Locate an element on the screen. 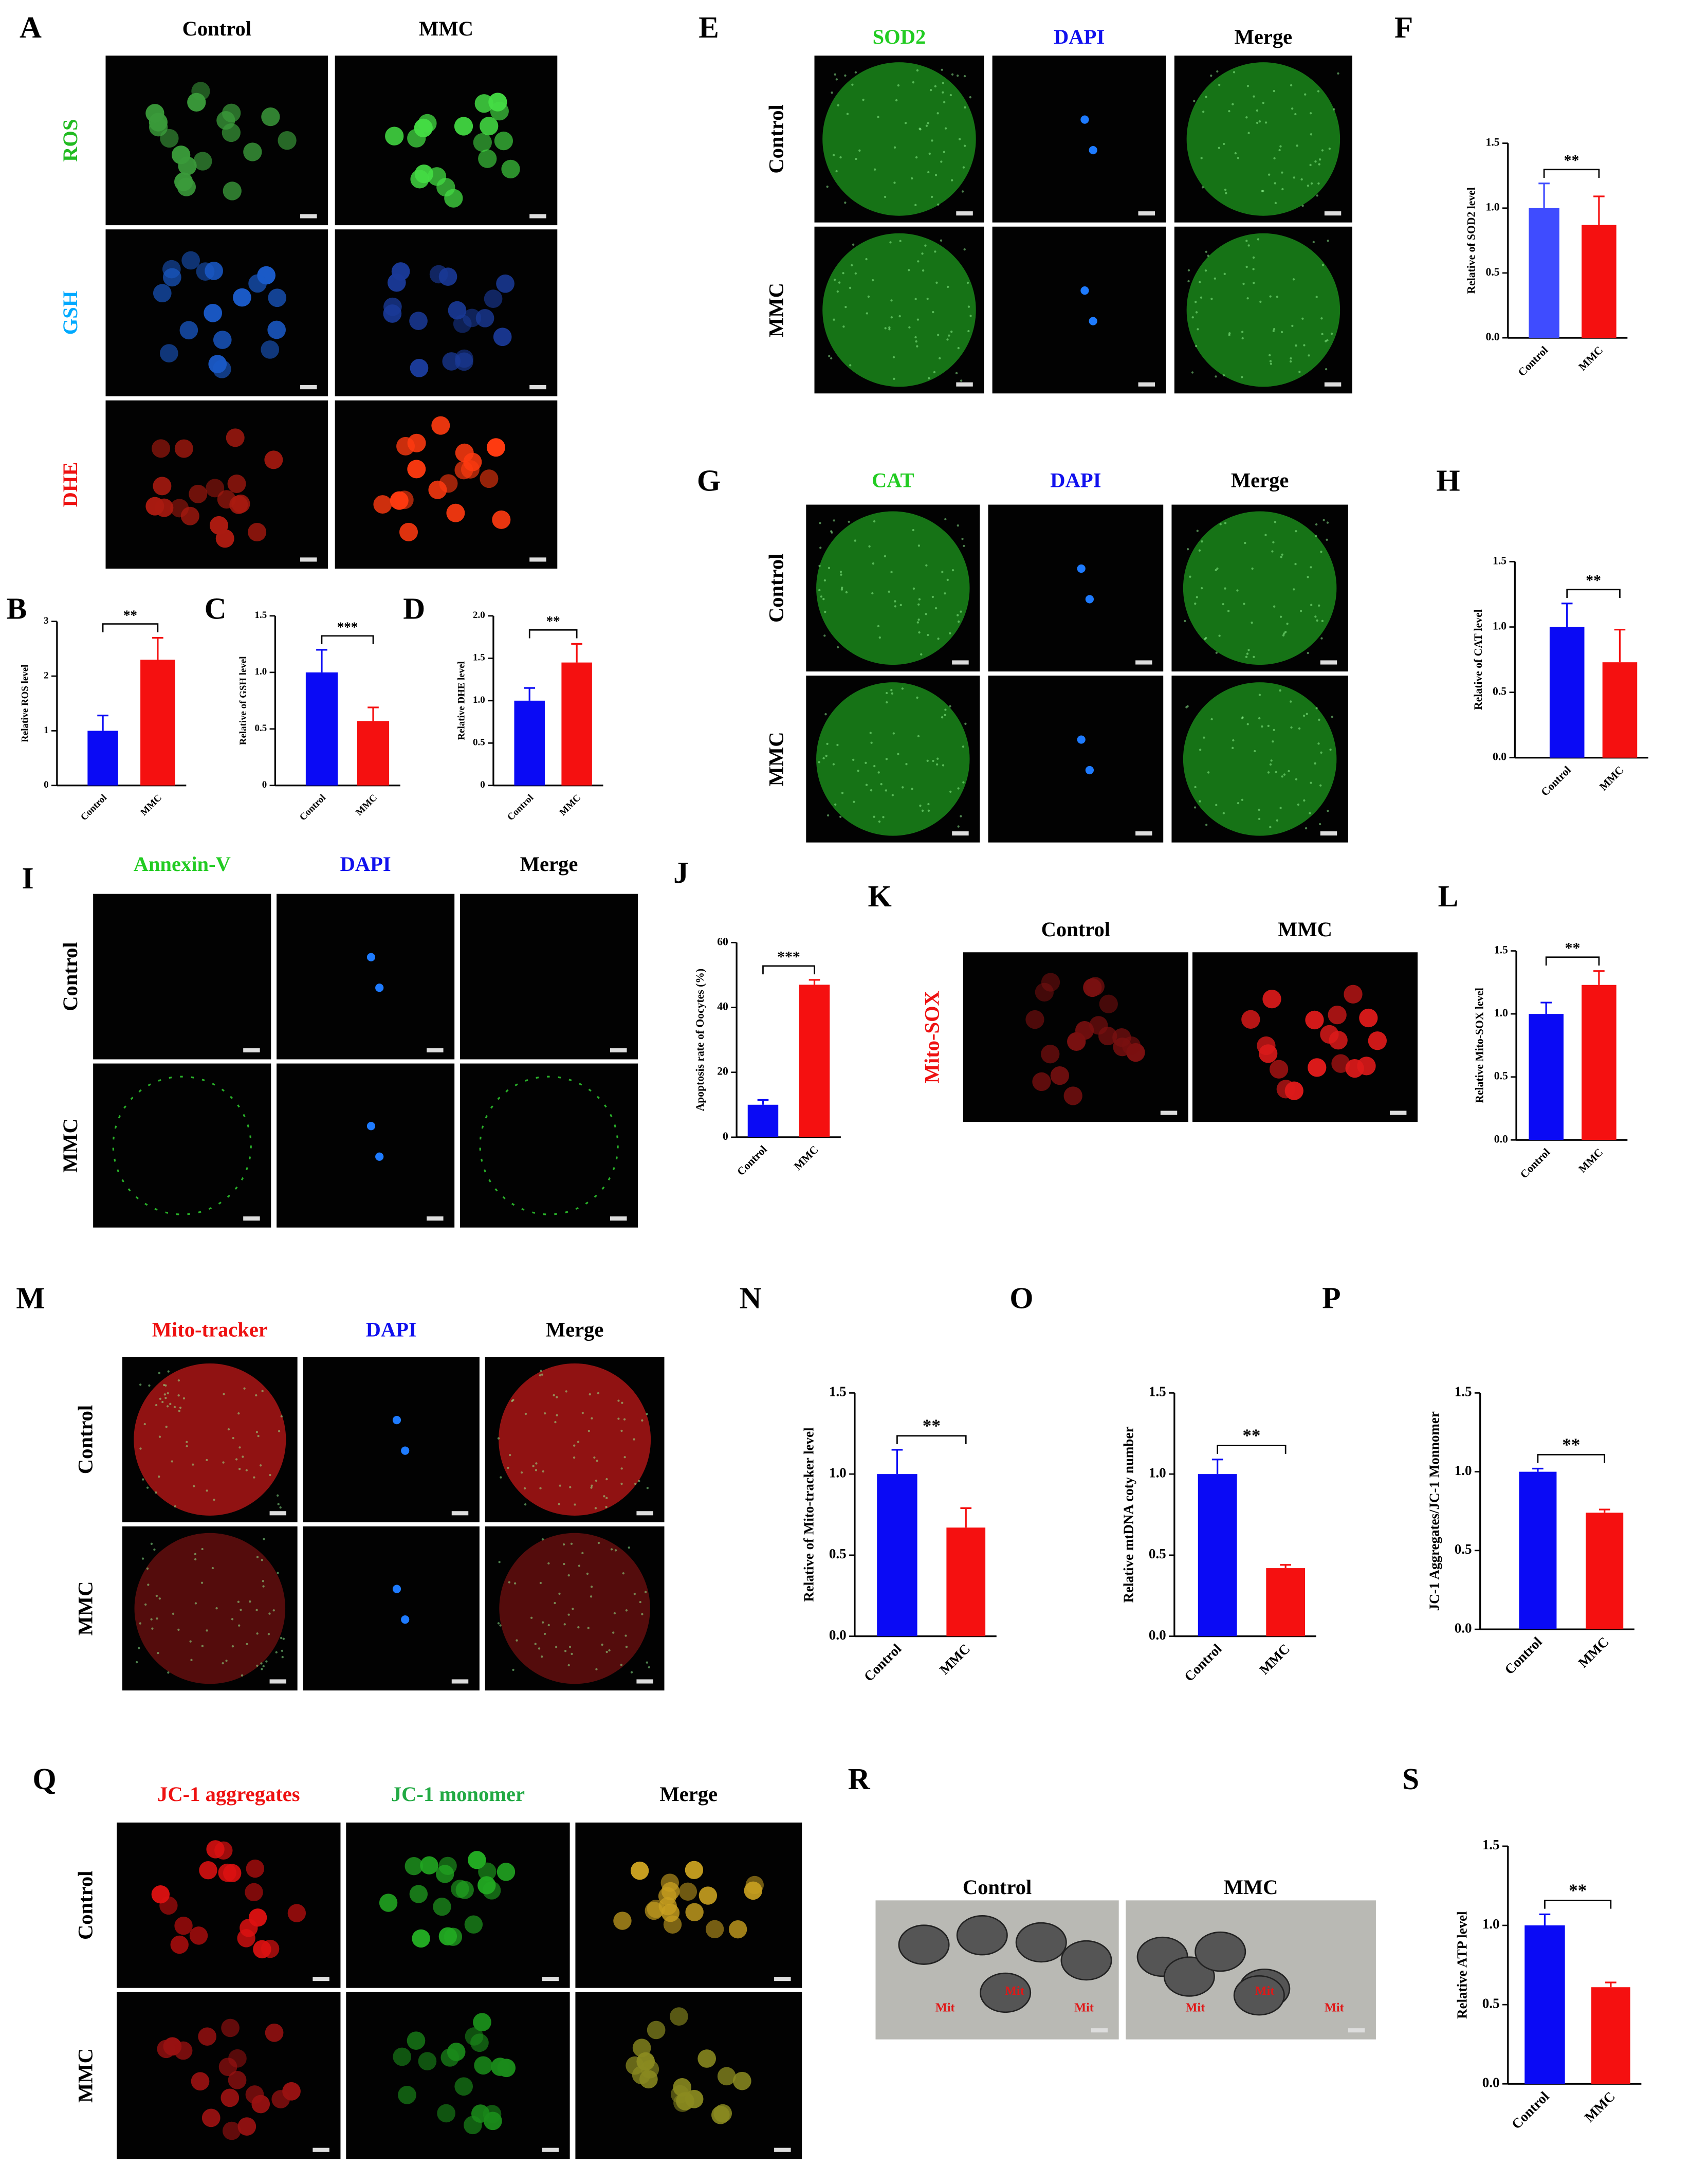 This screenshot has width=1690, height=2184. column-header: SOD2 is located at coordinates (899, 36).